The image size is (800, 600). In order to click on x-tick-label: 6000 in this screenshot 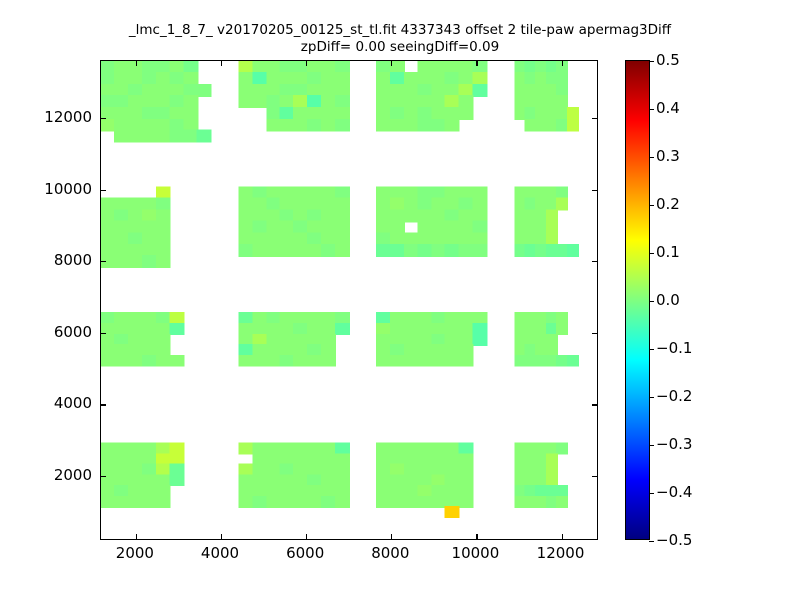, I will do `click(305, 553)`.